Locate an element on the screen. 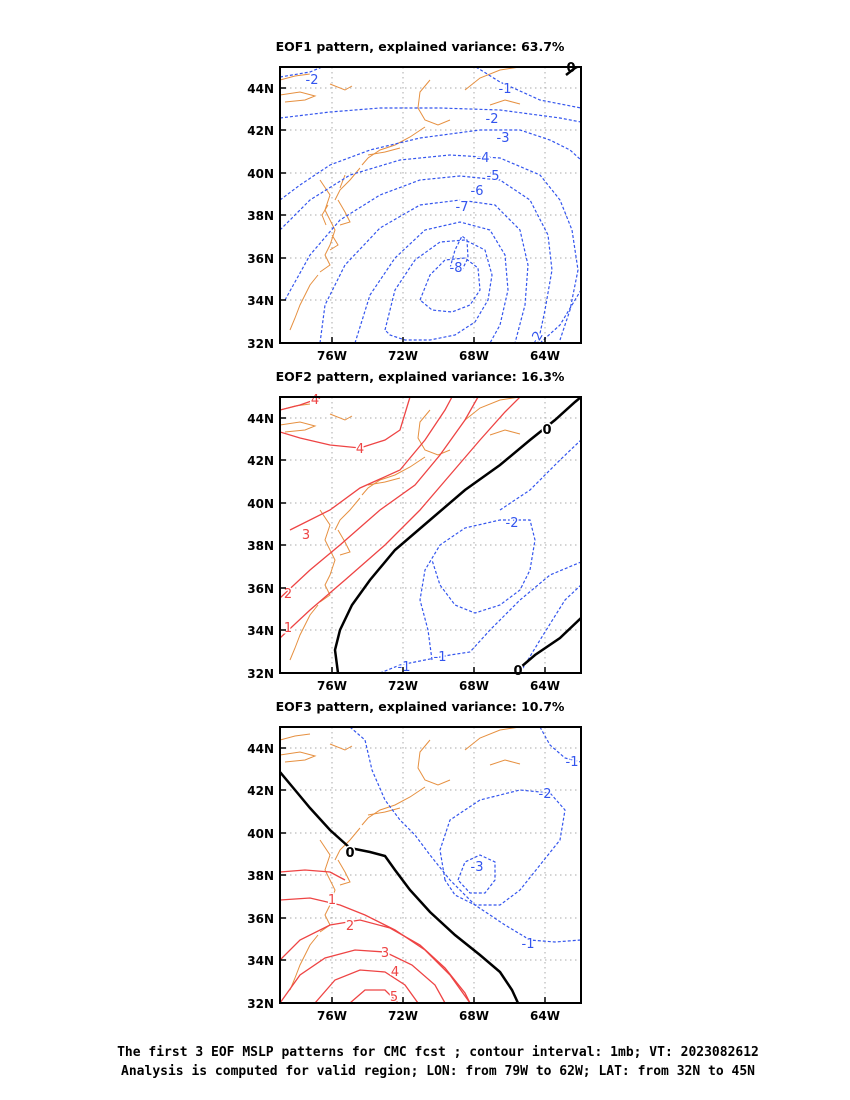 This screenshot has width=850, height=1100. contour-label: -5 is located at coordinates (493, 176).